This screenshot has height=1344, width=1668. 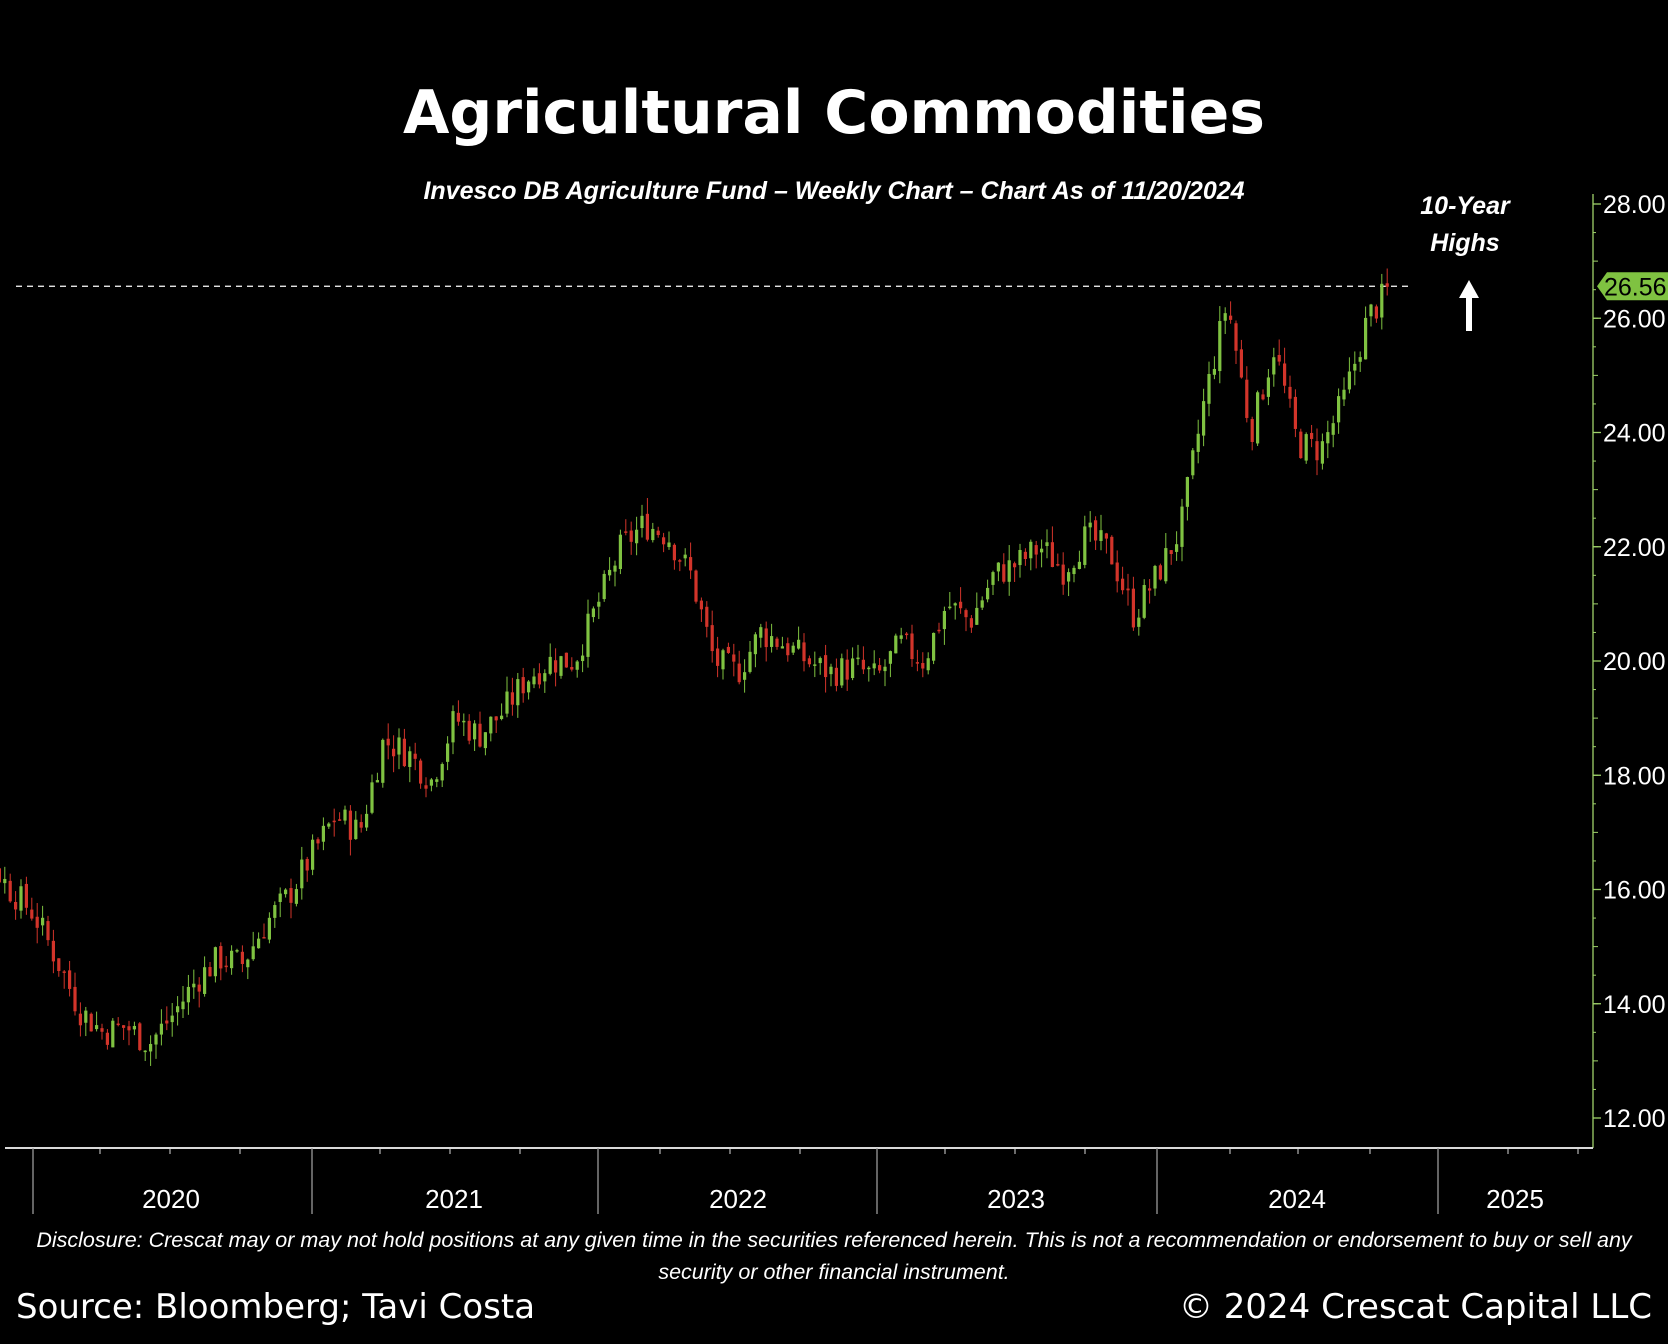 What do you see at coordinates (1634, 319) in the screenshot?
I see `y-tick-label: 26.00` at bounding box center [1634, 319].